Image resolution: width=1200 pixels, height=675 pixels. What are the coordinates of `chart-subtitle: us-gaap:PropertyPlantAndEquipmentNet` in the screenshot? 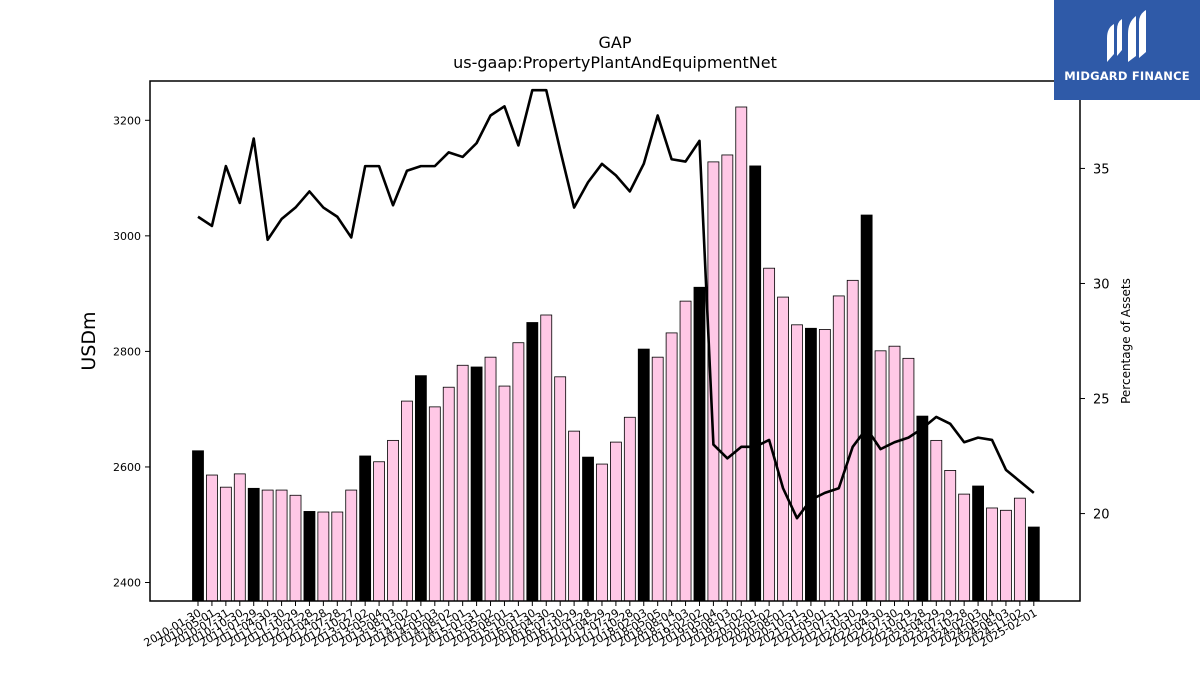 It's located at (615, 62).